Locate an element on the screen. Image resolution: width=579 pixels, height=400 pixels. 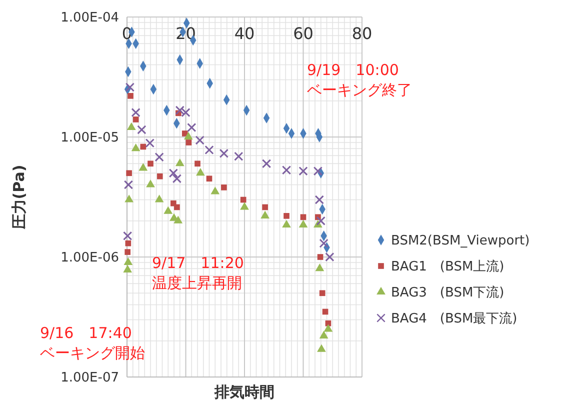
x-axis-title: 排気時間 is located at coordinates (244, 391).